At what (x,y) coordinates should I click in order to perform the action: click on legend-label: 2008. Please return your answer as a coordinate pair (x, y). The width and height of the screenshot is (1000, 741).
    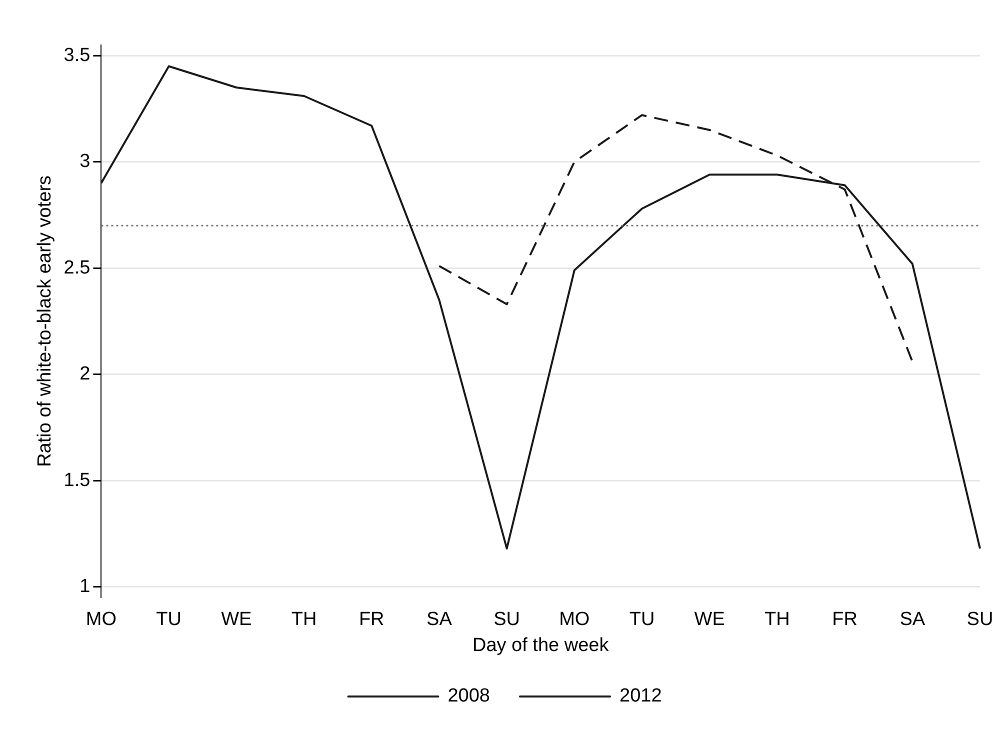
    Looking at the image, I should click on (469, 696).